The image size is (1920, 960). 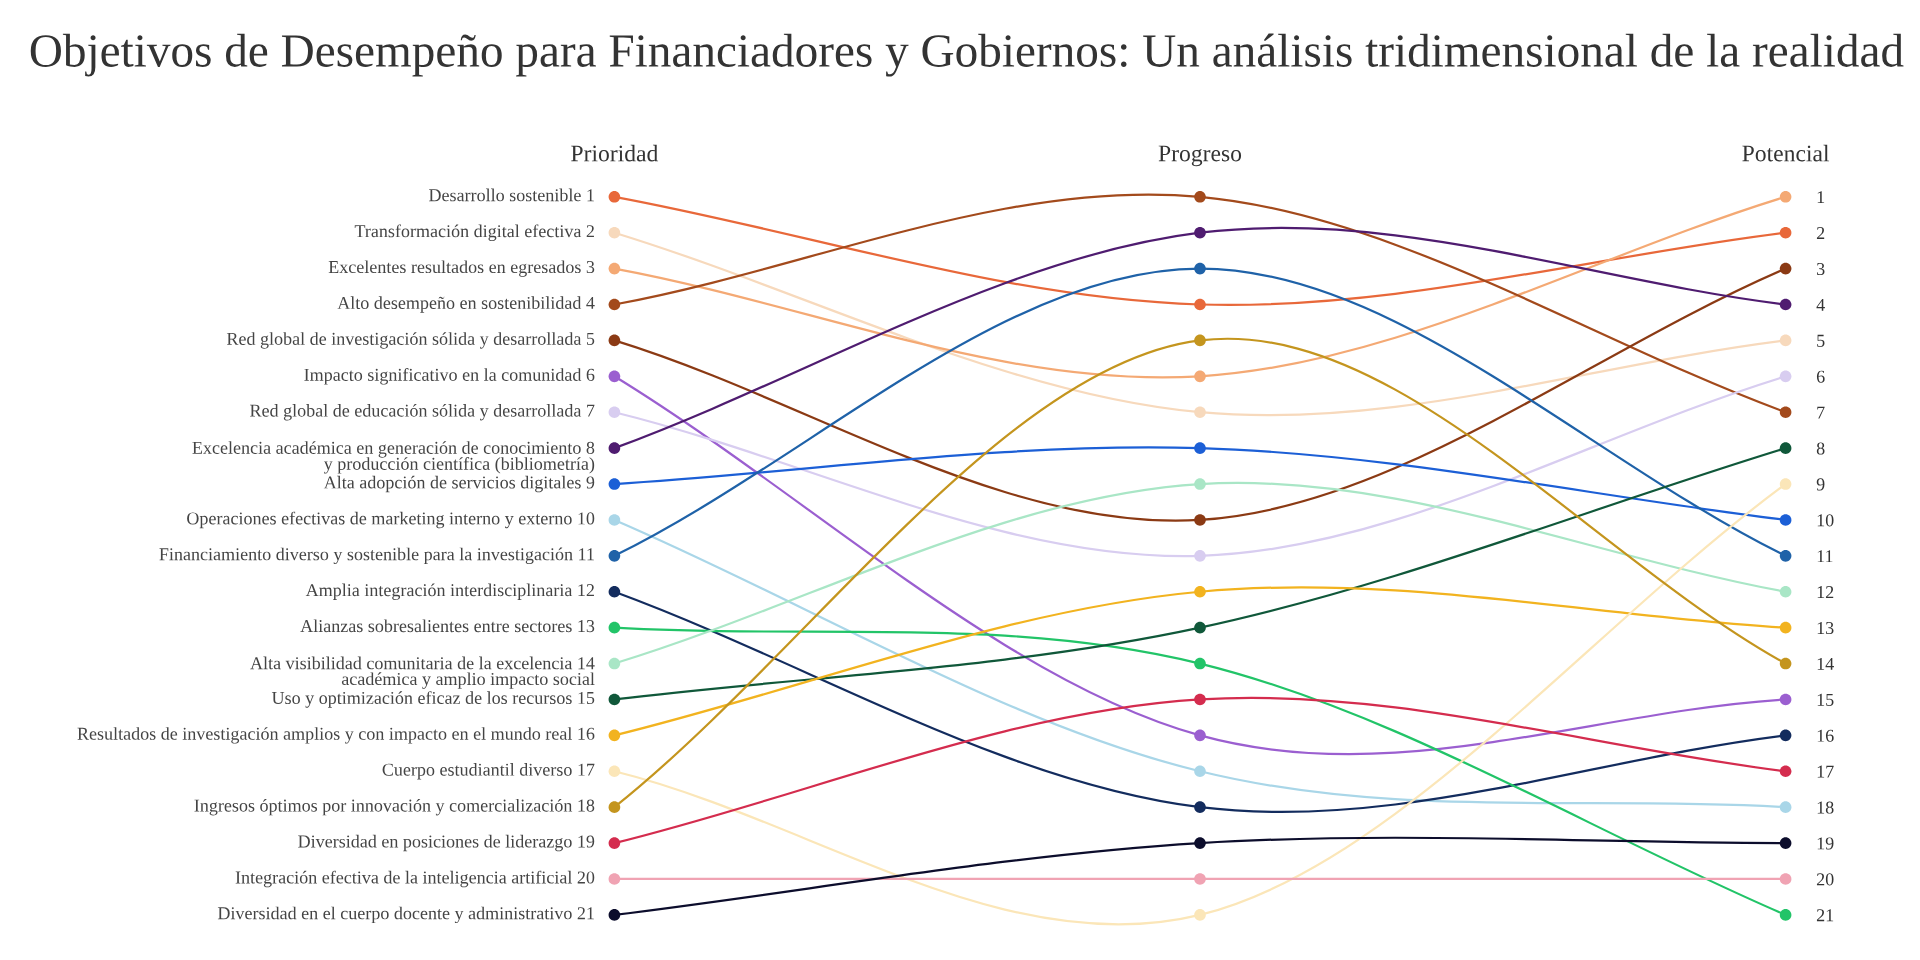 I want to click on y-tick-label: 14, so click(x=1825, y=663).